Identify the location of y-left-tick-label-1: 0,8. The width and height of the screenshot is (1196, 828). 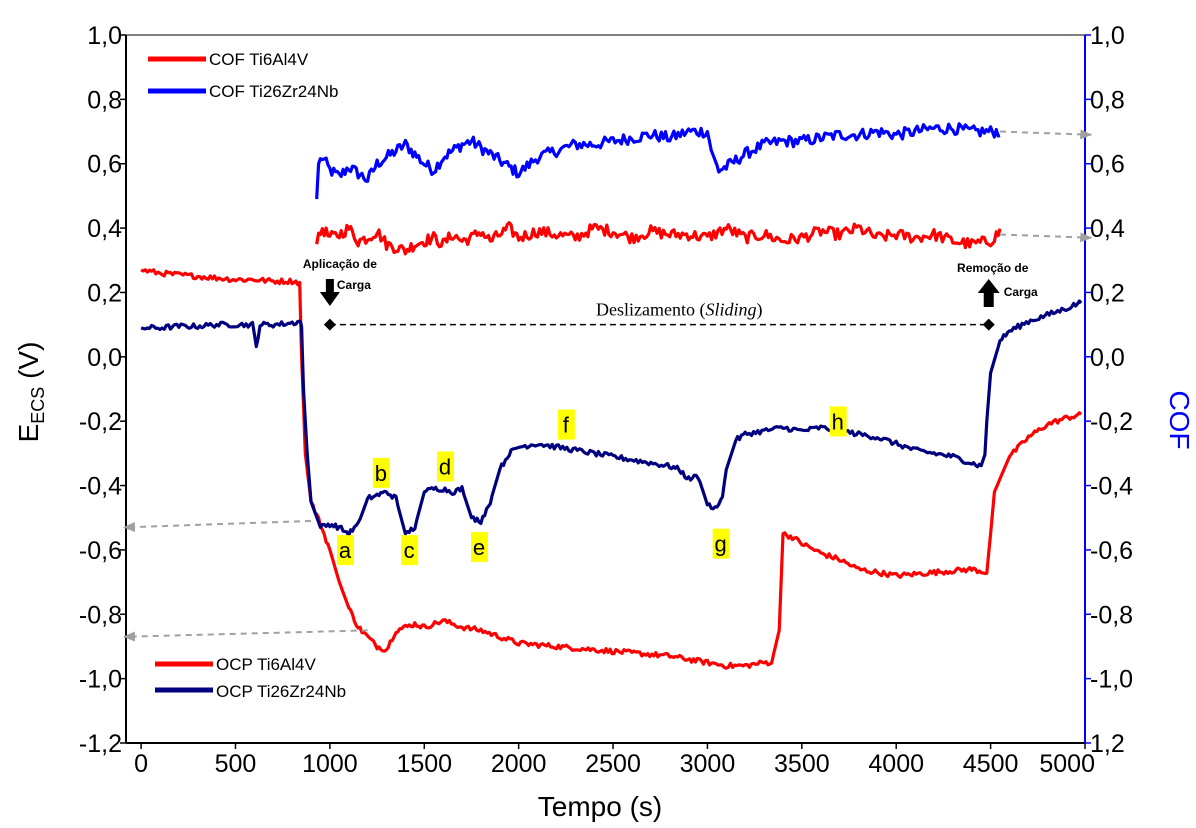
(104, 100).